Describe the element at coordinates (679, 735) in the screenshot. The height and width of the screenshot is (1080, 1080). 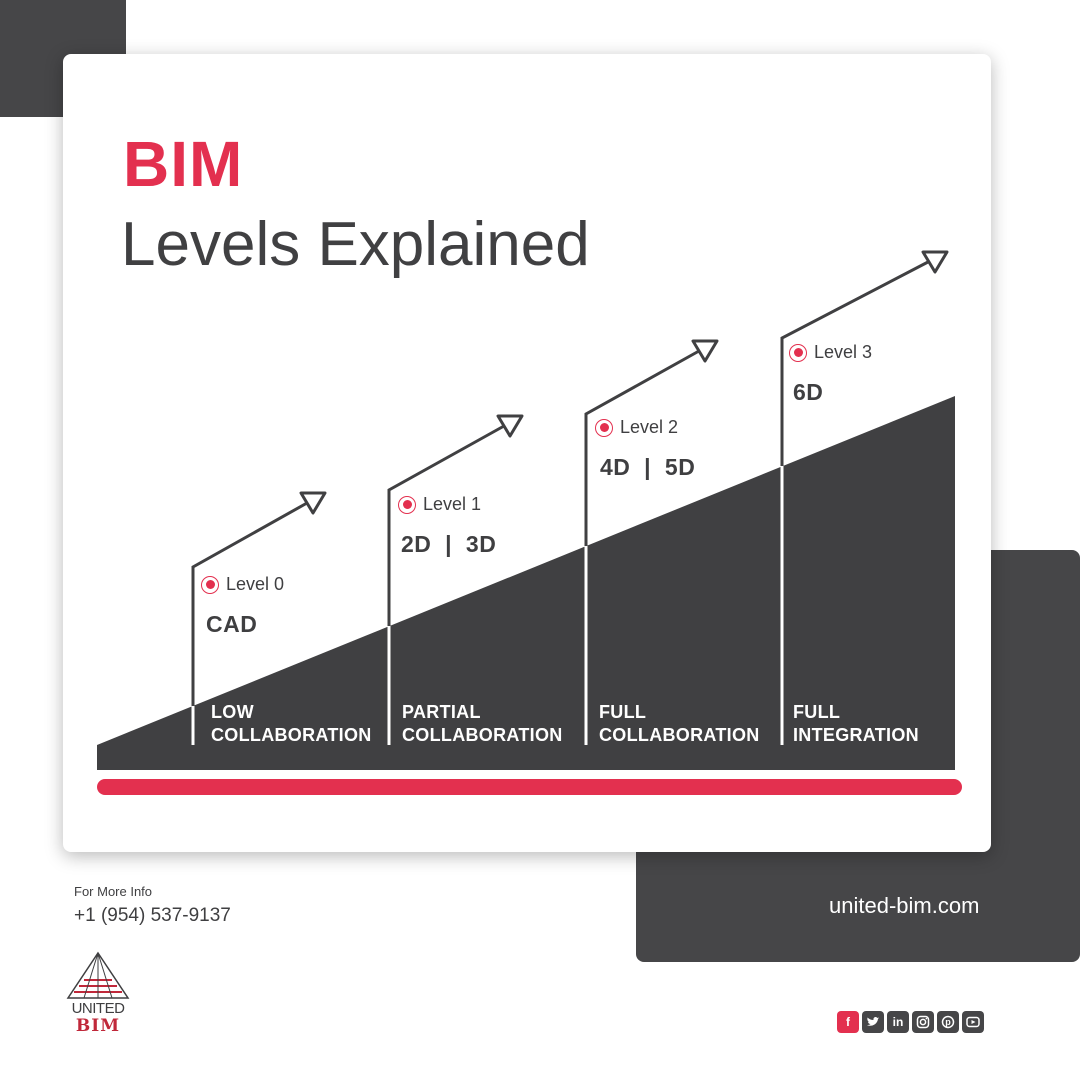
I see `level-2-collab-line-2: COLLABORATION` at that location.